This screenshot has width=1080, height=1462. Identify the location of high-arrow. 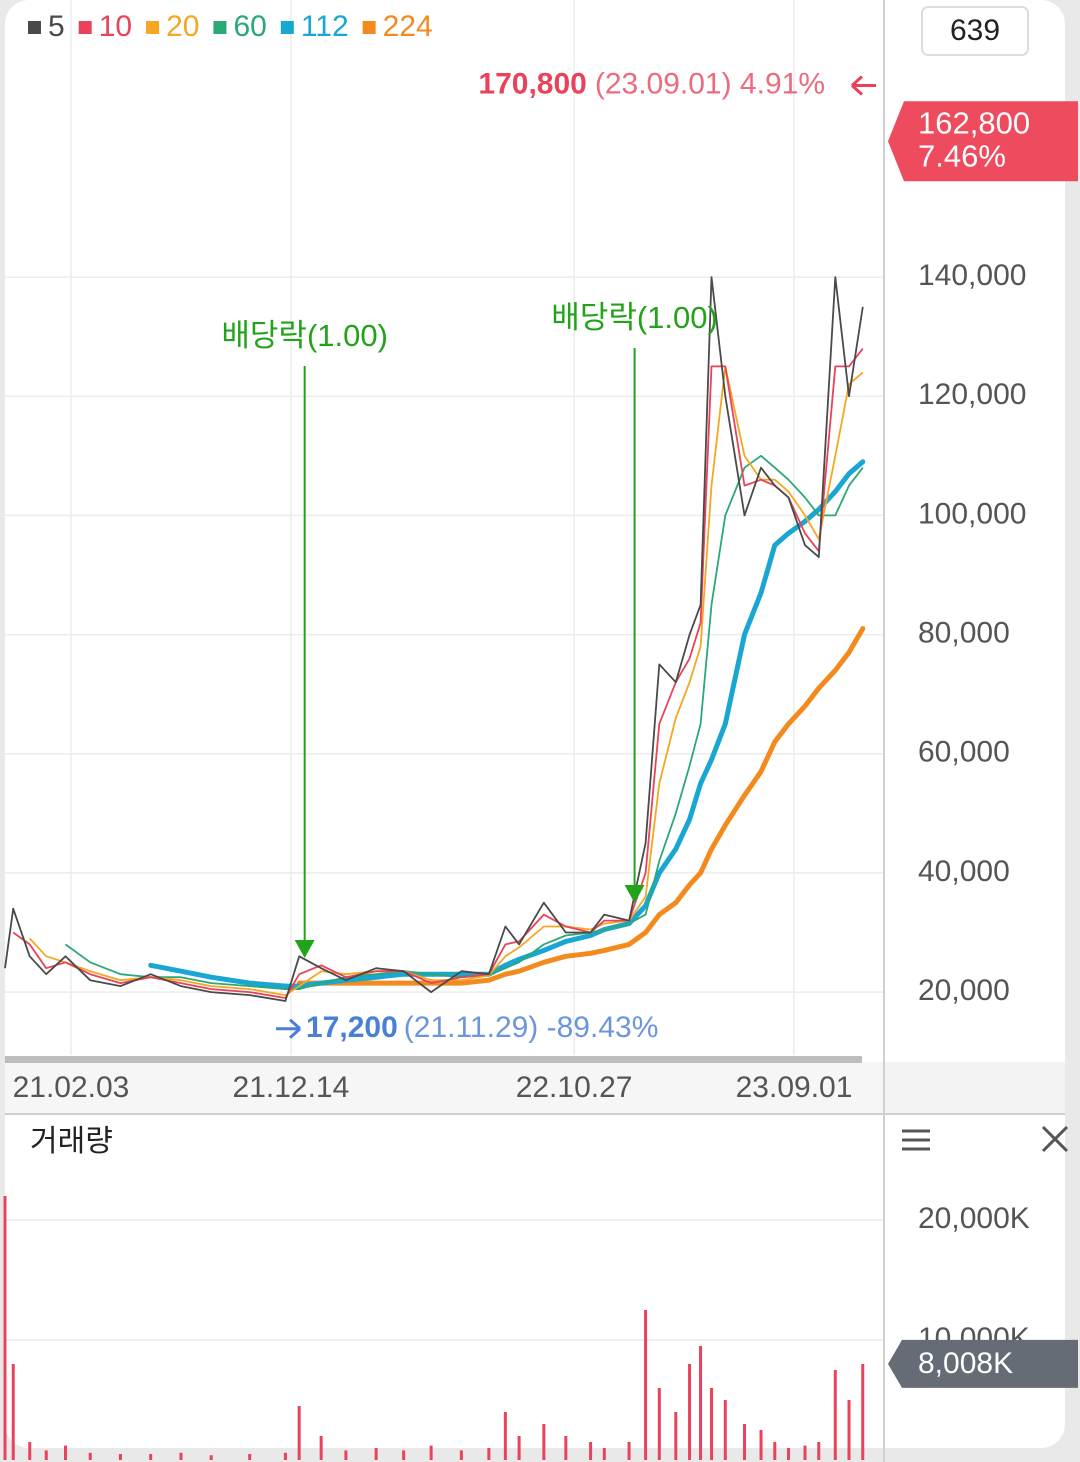
(863, 85).